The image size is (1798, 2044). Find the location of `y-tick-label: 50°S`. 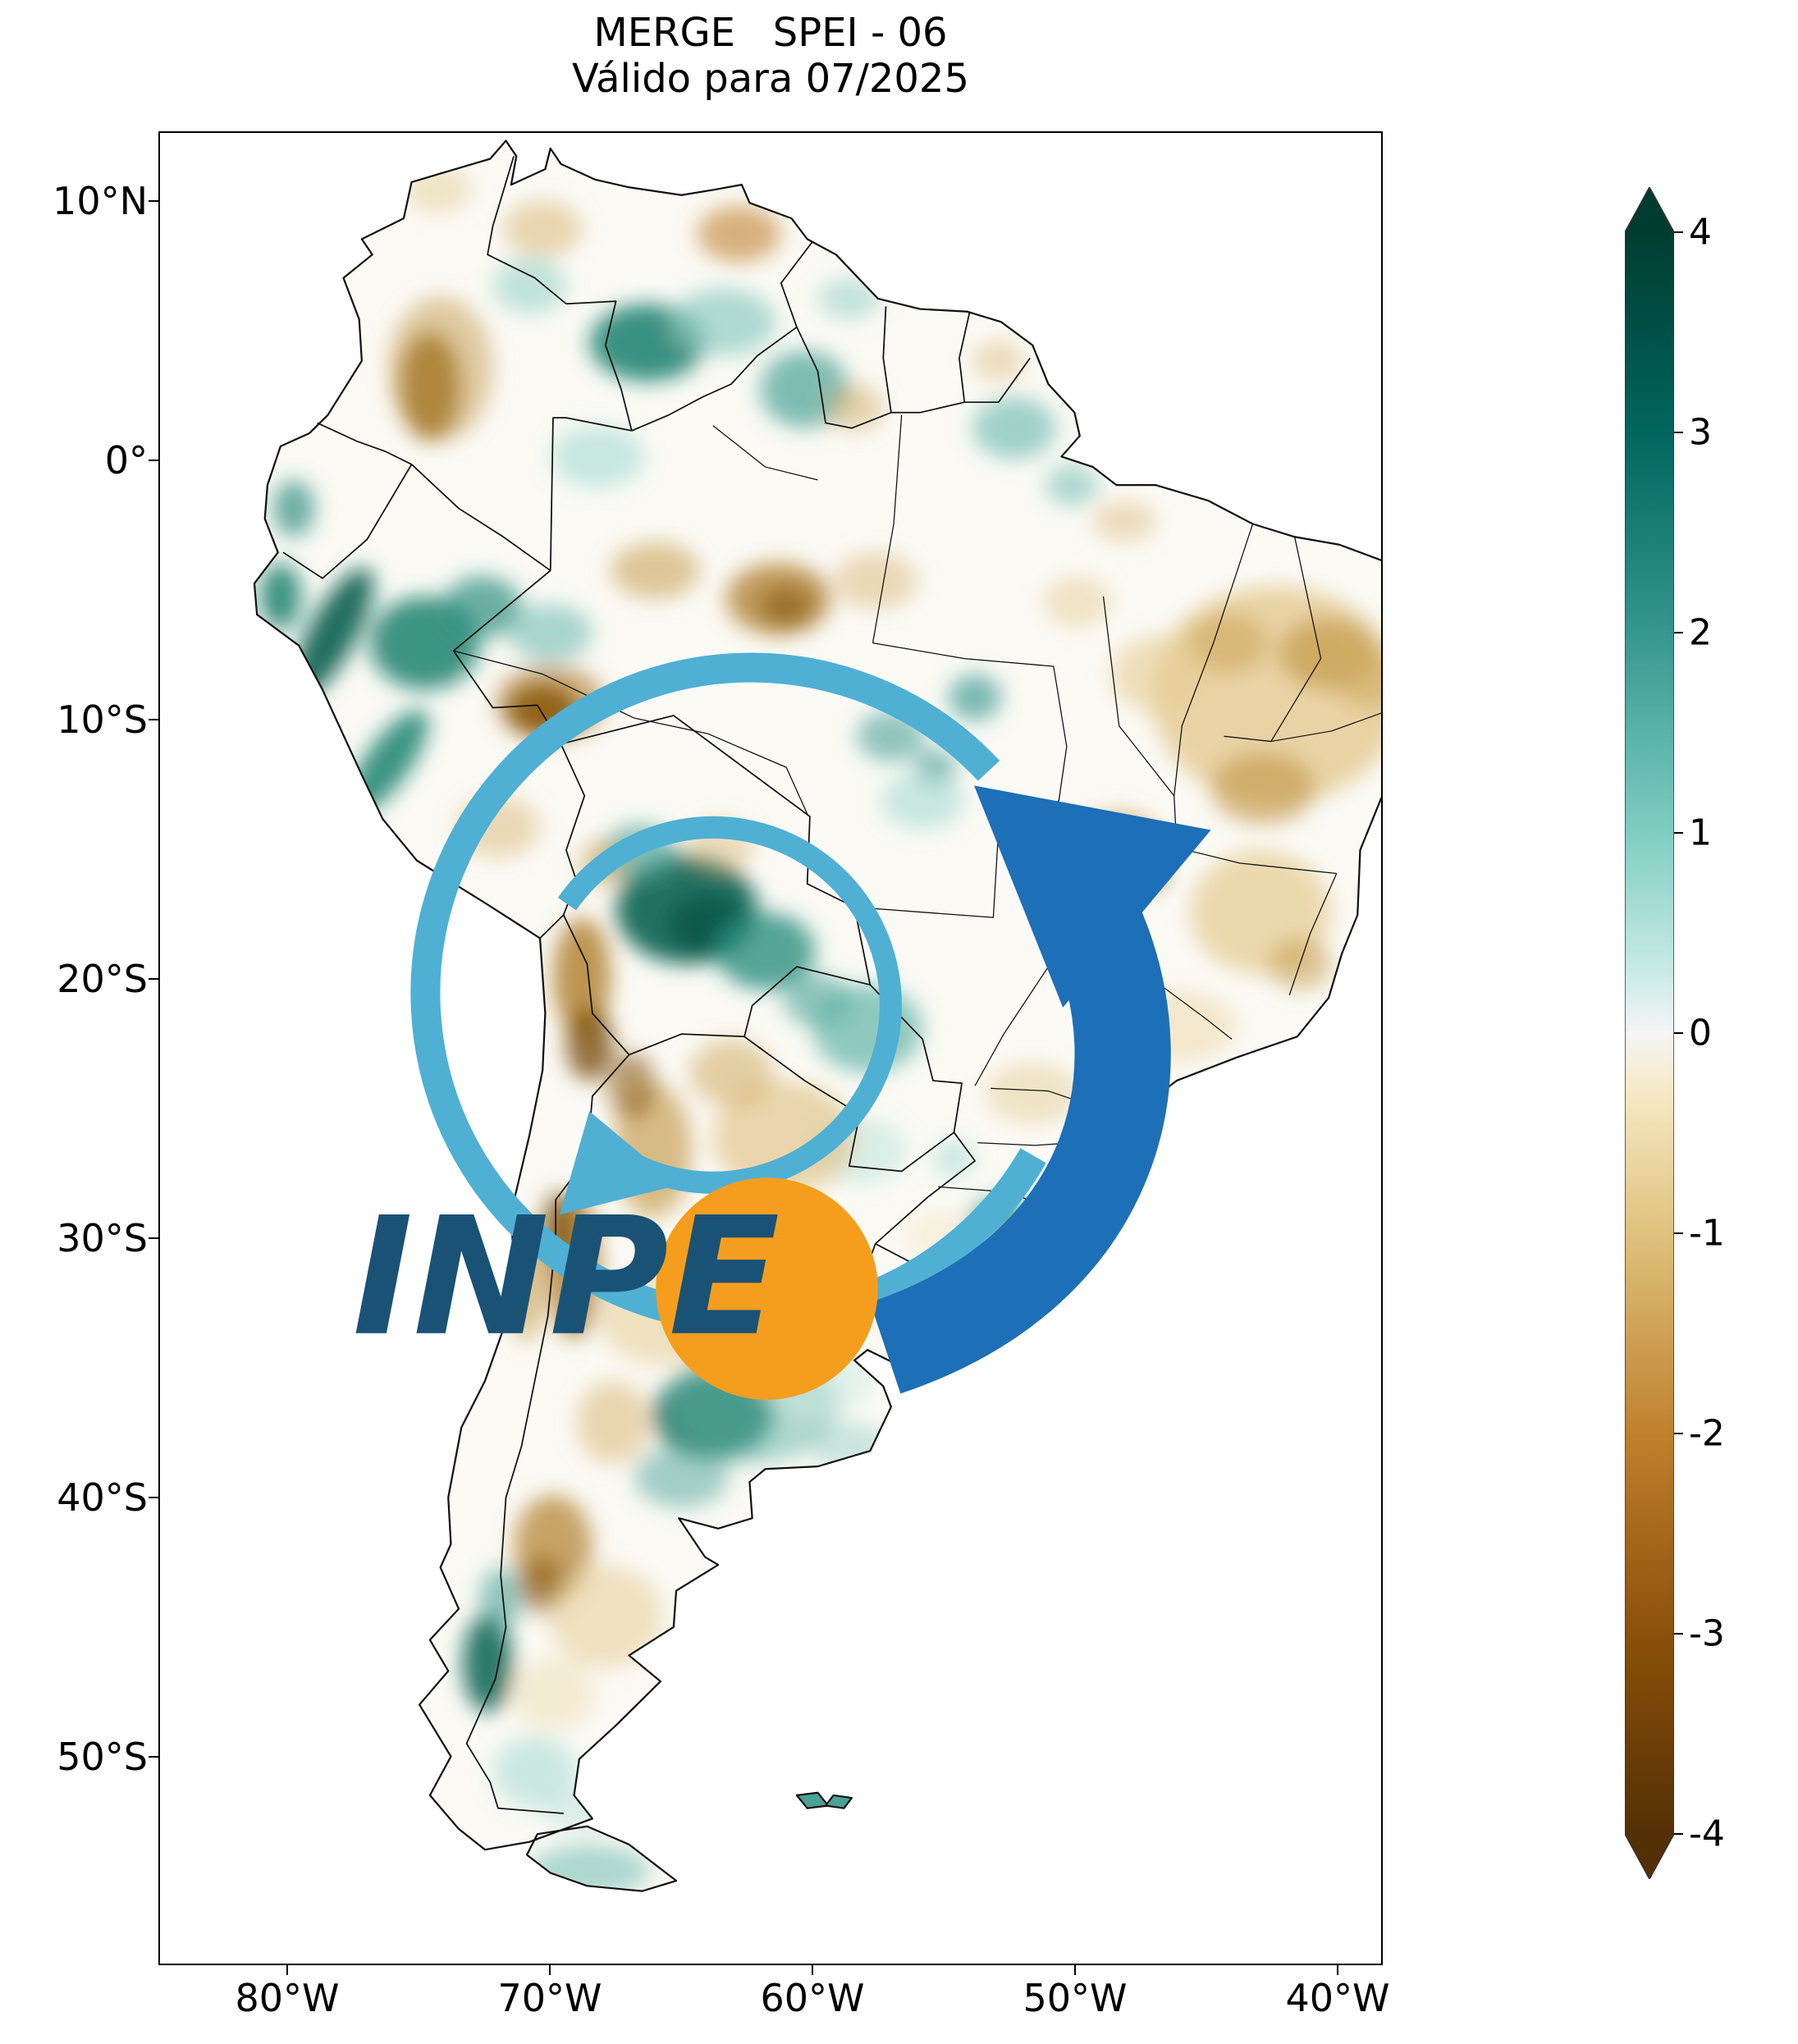

y-tick-label: 50°S is located at coordinates (102, 1757).